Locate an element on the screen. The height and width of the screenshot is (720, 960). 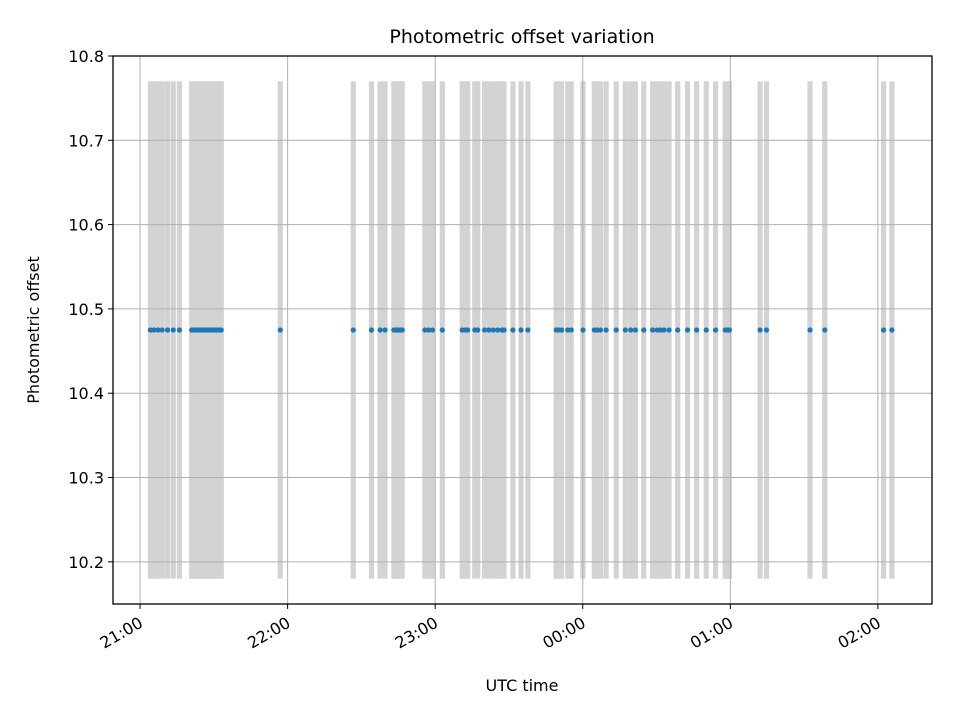
y-axis-ticks: 10.2 10.3 10.4 10.5 10.6 10.7 10.8 is located at coordinates (90, 309).